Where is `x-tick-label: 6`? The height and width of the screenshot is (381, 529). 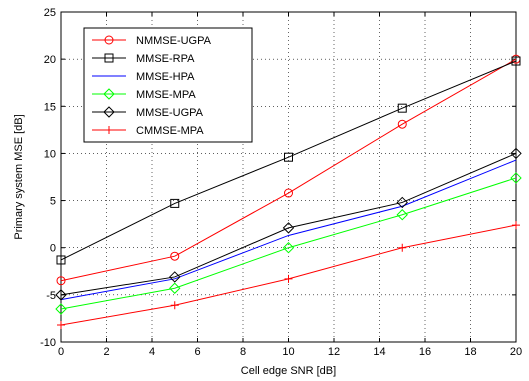 x-tick-label: 6 is located at coordinates (197, 352).